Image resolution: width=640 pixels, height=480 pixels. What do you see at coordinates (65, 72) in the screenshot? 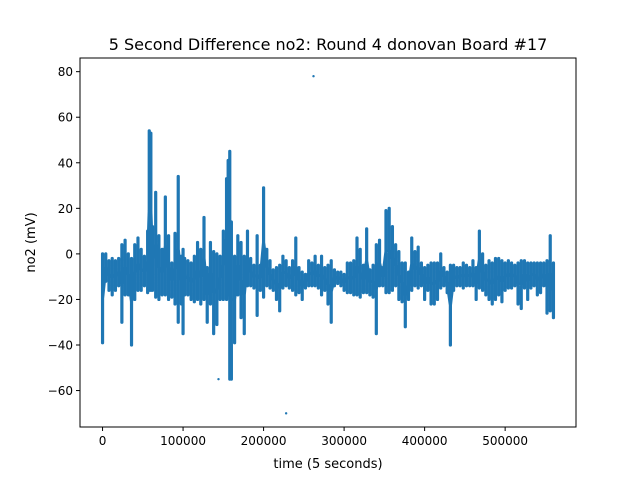
I see `y-tick-label-7: 80` at bounding box center [65, 72].